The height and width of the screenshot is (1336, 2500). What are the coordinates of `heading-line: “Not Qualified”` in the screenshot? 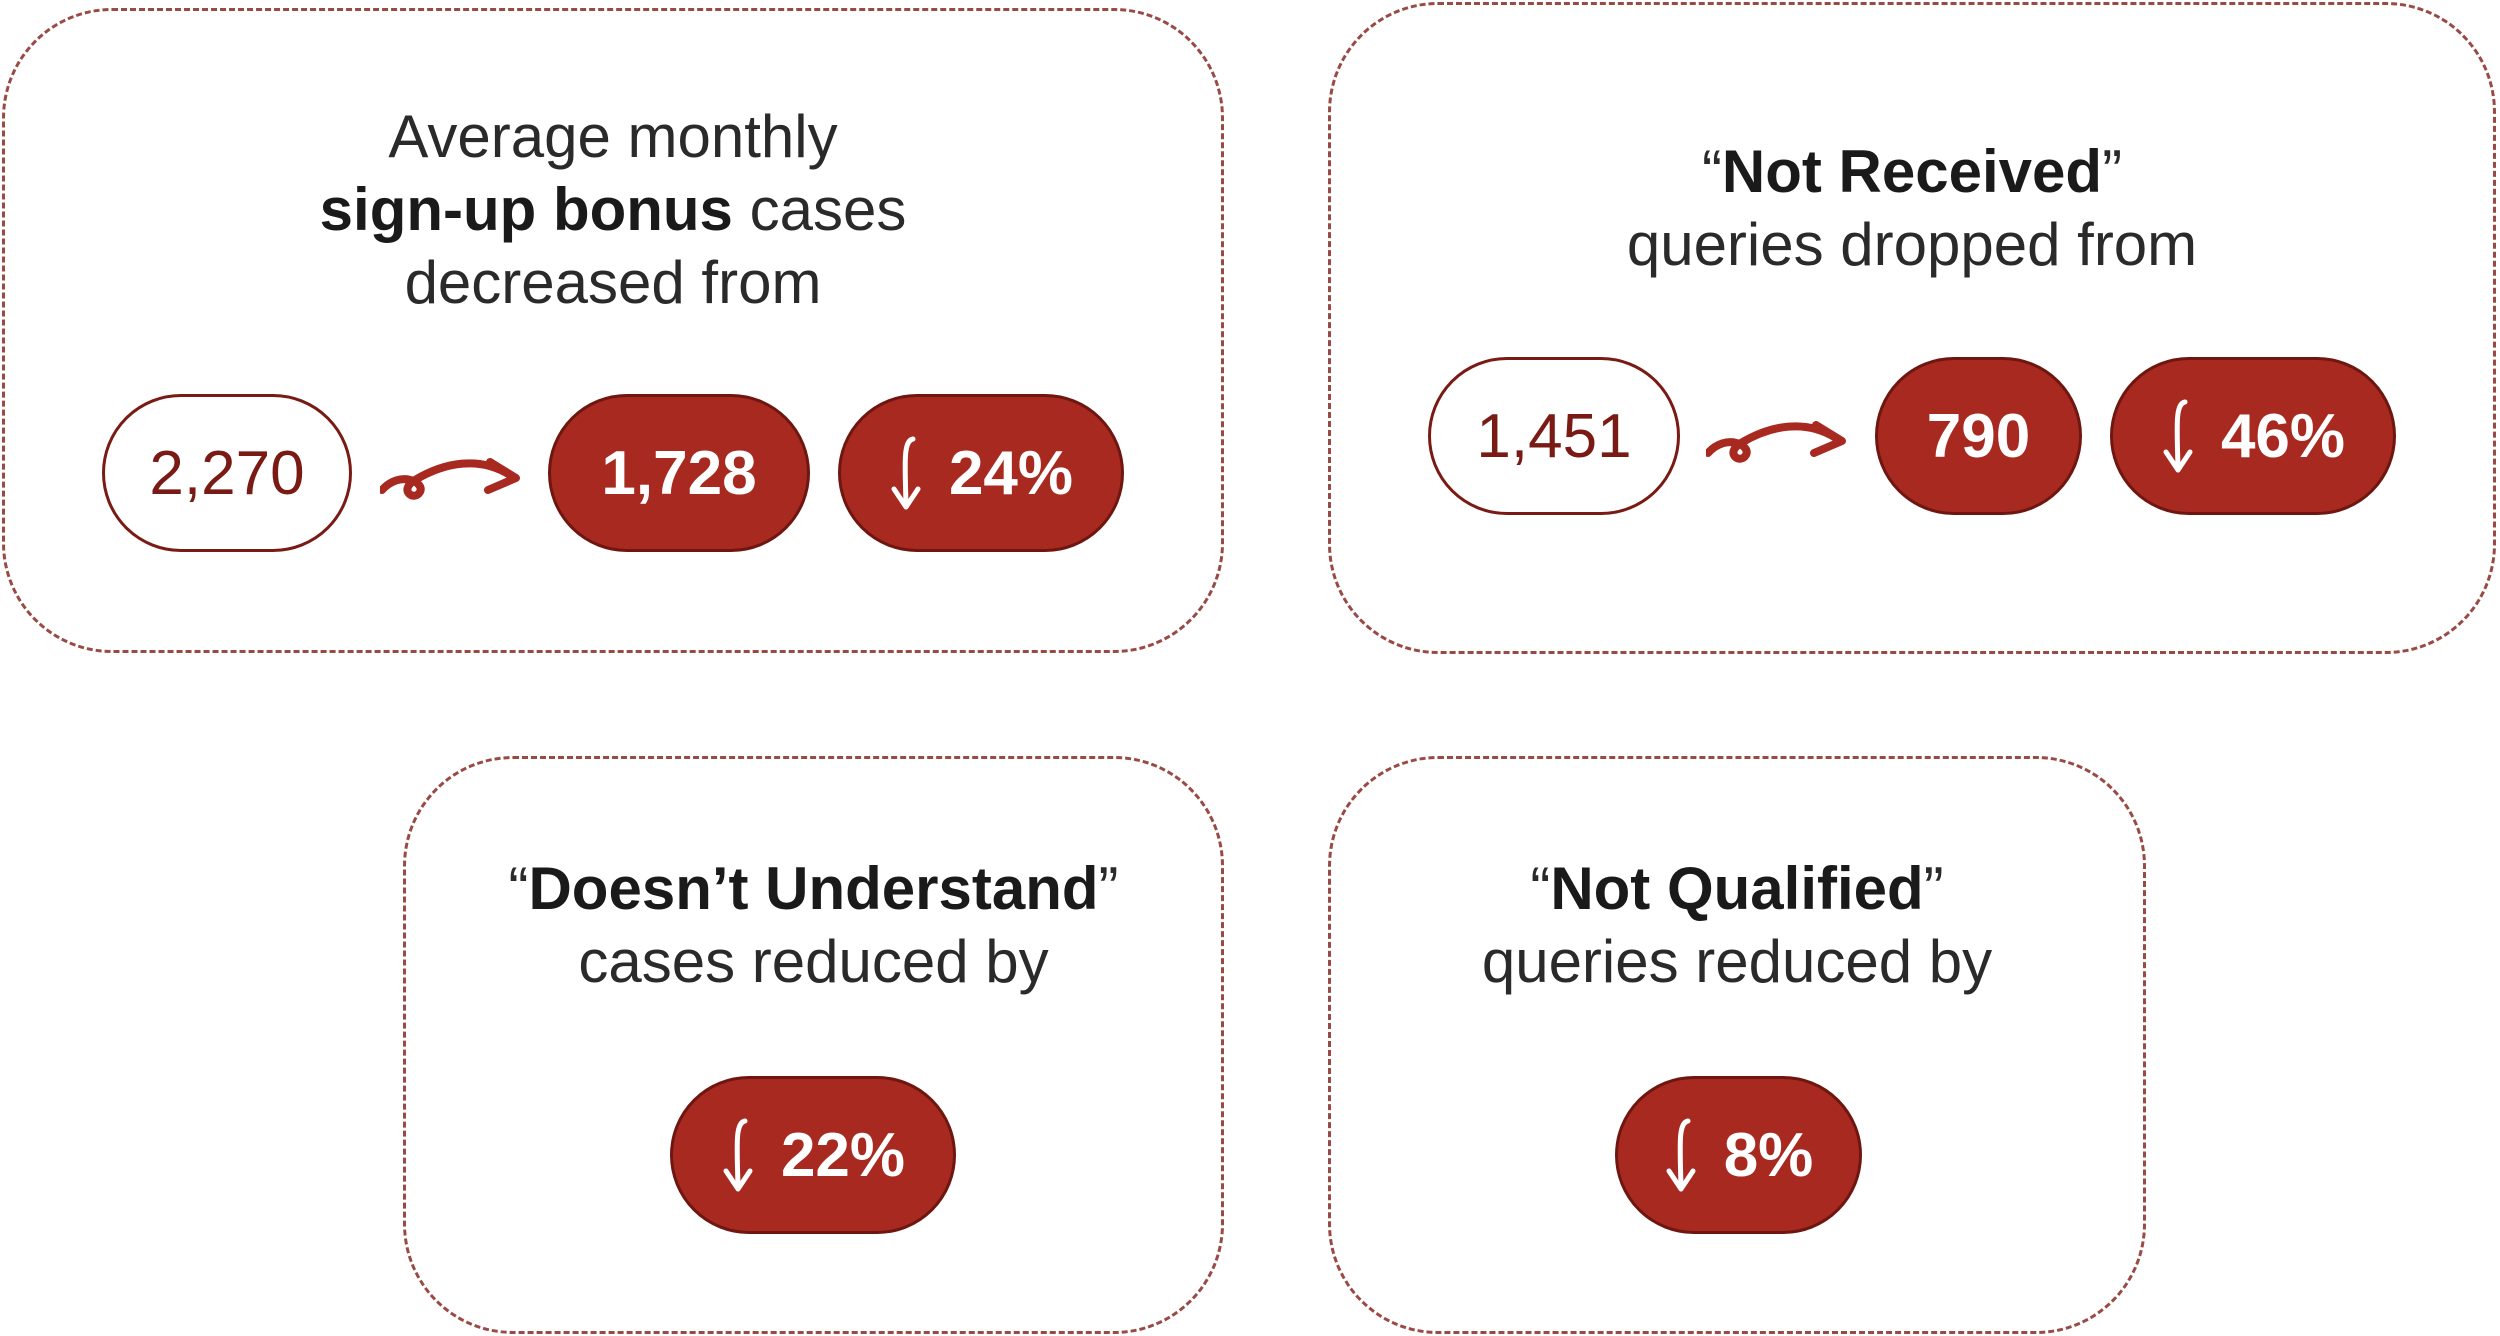 It's located at (1737, 888).